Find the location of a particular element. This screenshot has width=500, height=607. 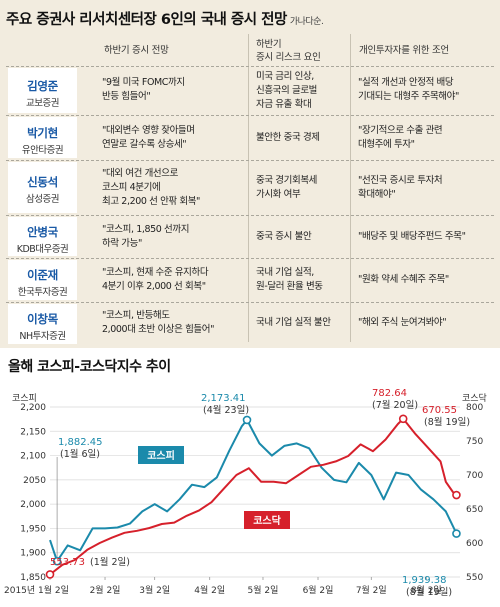

series-label-box-kosdaq is located at coordinates (267, 520).